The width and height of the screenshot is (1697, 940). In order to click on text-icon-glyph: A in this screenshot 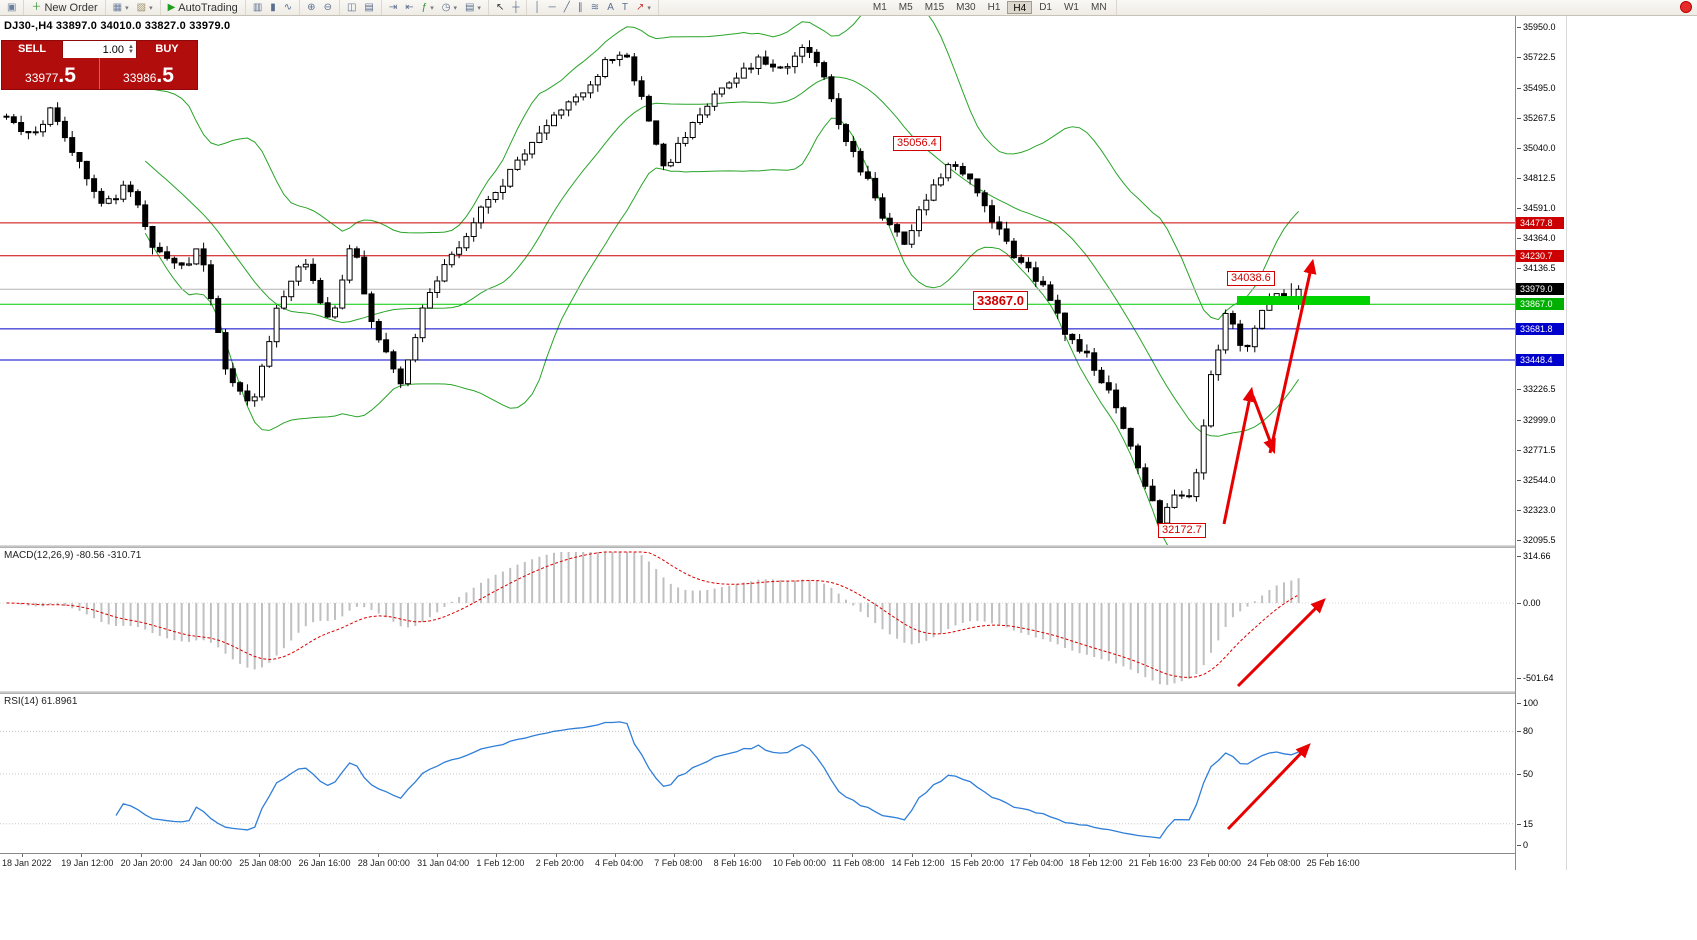, I will do `click(610, 7)`.